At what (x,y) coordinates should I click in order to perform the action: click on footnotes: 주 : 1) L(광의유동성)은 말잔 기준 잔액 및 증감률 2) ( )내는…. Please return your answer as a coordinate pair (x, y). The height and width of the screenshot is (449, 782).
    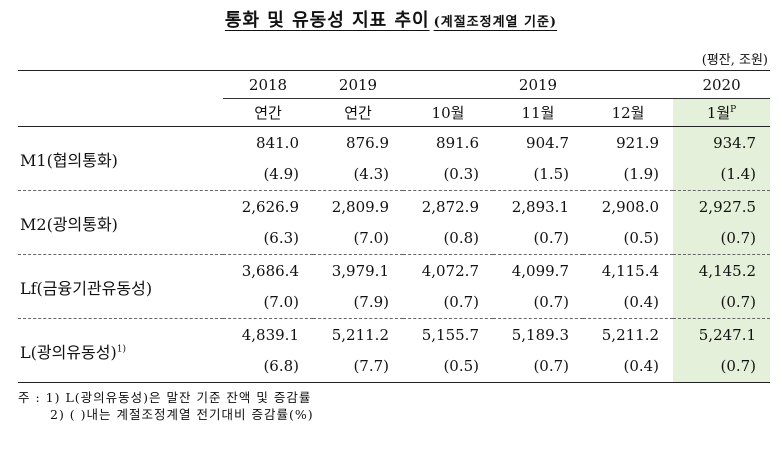
    Looking at the image, I should click on (166, 406).